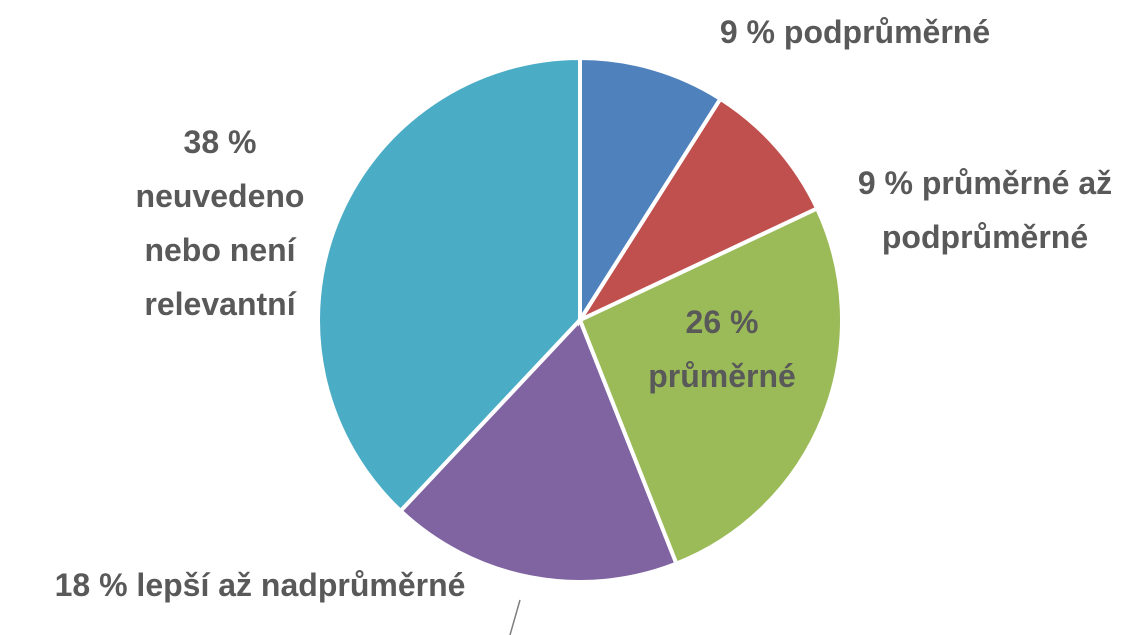  I want to click on category-label: průměrné, so click(722, 376).